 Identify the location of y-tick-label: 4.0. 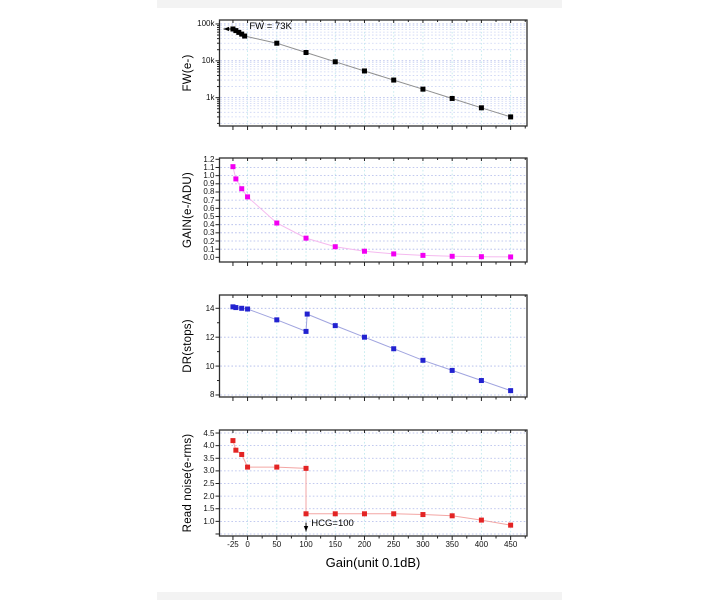
(209, 446).